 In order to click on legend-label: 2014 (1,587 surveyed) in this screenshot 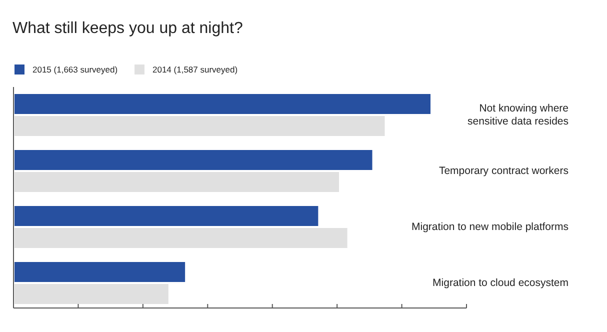, I will do `click(195, 69)`.